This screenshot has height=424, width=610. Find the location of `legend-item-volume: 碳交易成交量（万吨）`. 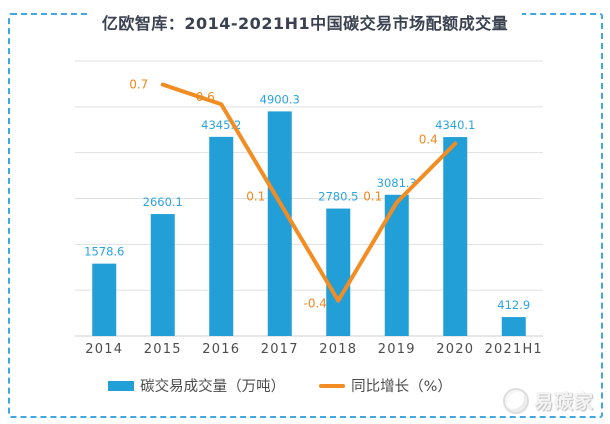

legend-item-volume: 碳交易成交量（万吨） is located at coordinates (196, 385).